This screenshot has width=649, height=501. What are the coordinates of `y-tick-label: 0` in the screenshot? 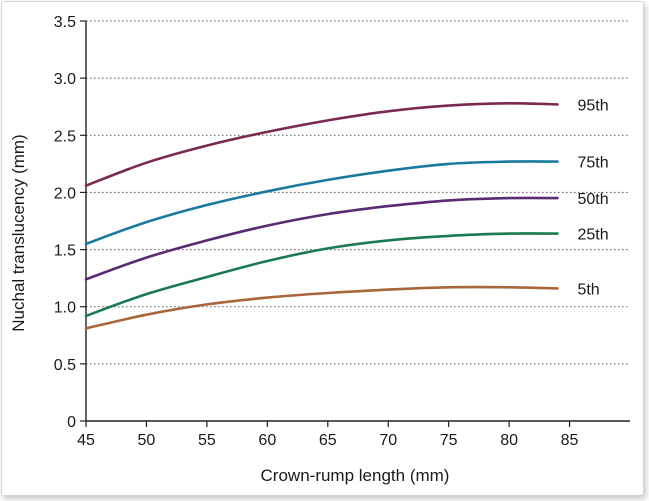 It's located at (71, 422).